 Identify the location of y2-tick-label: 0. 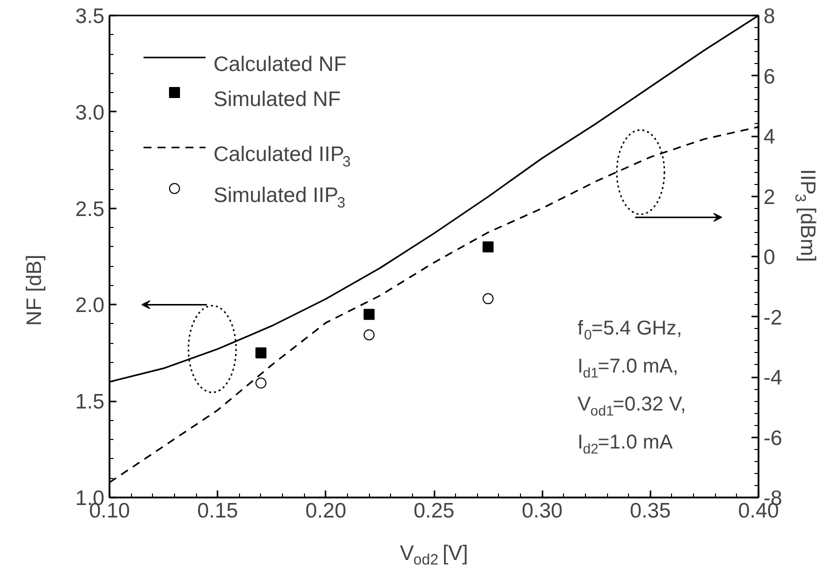
(770, 257).